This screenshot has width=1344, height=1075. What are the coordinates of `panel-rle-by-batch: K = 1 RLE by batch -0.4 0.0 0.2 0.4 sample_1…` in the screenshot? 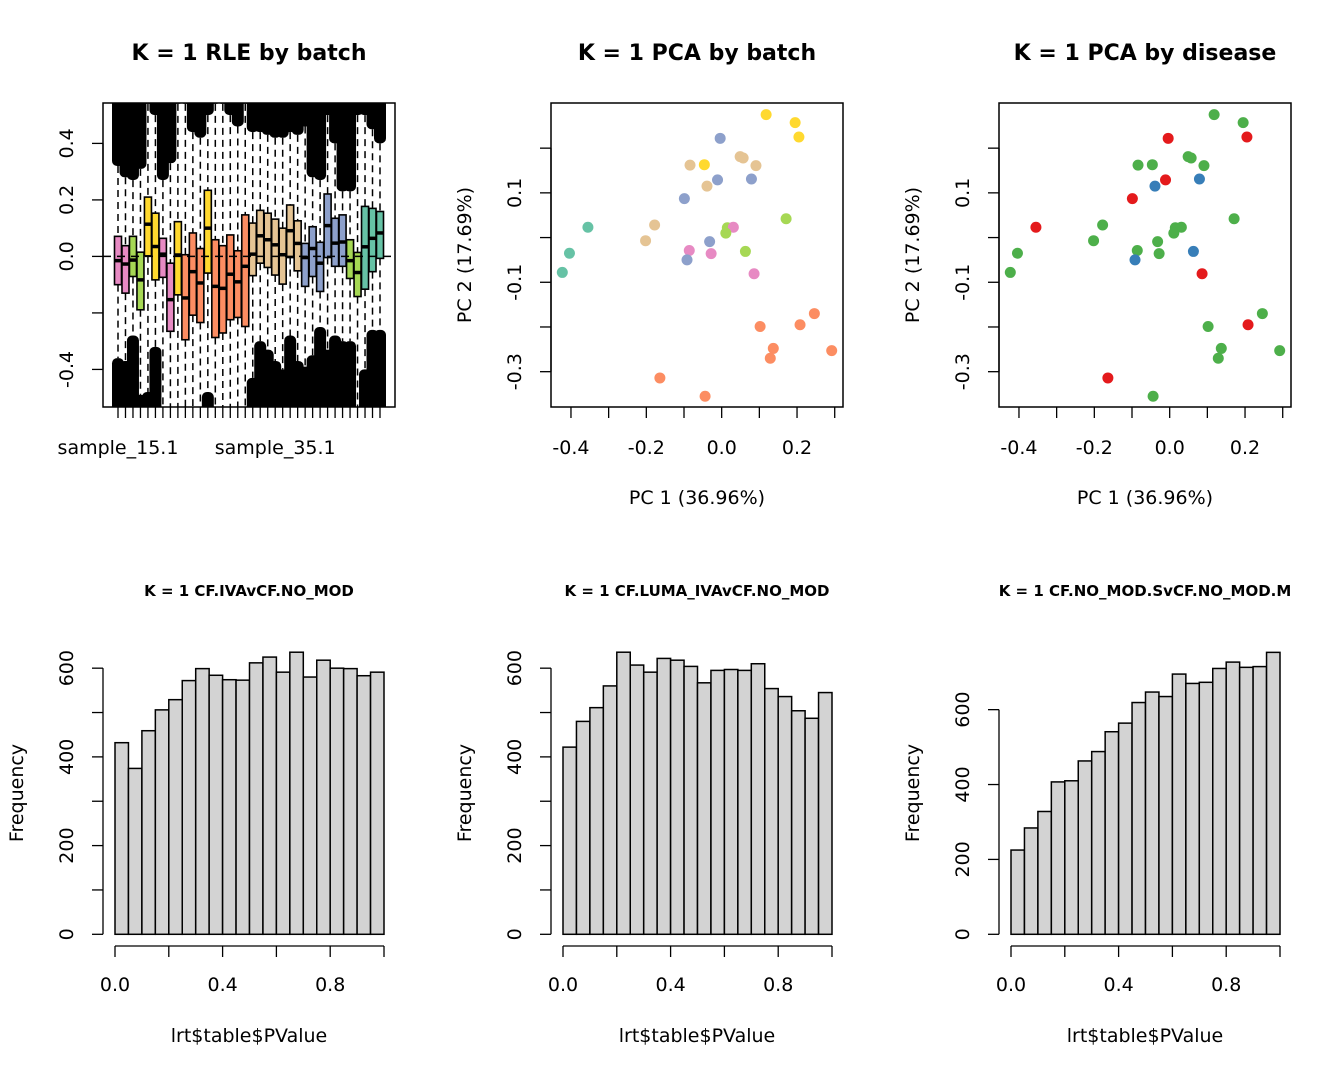 It's located at (226, 250).